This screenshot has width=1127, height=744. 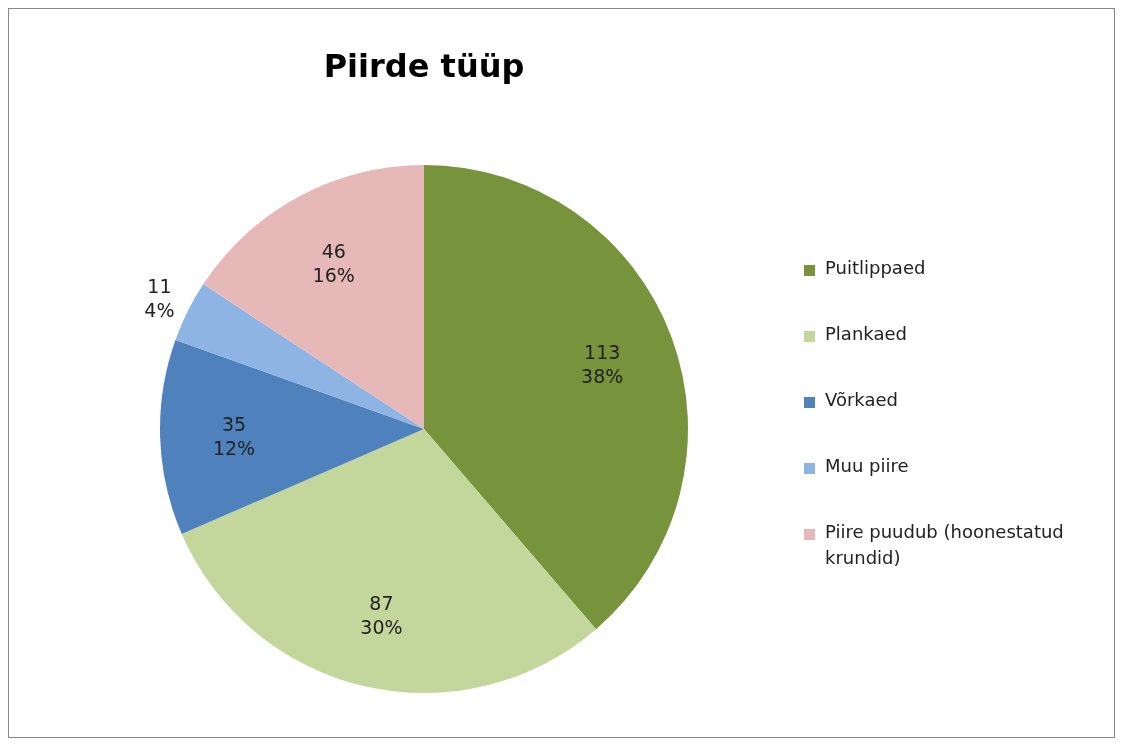 What do you see at coordinates (867, 466) in the screenshot?
I see `legend-label: Muu piire` at bounding box center [867, 466].